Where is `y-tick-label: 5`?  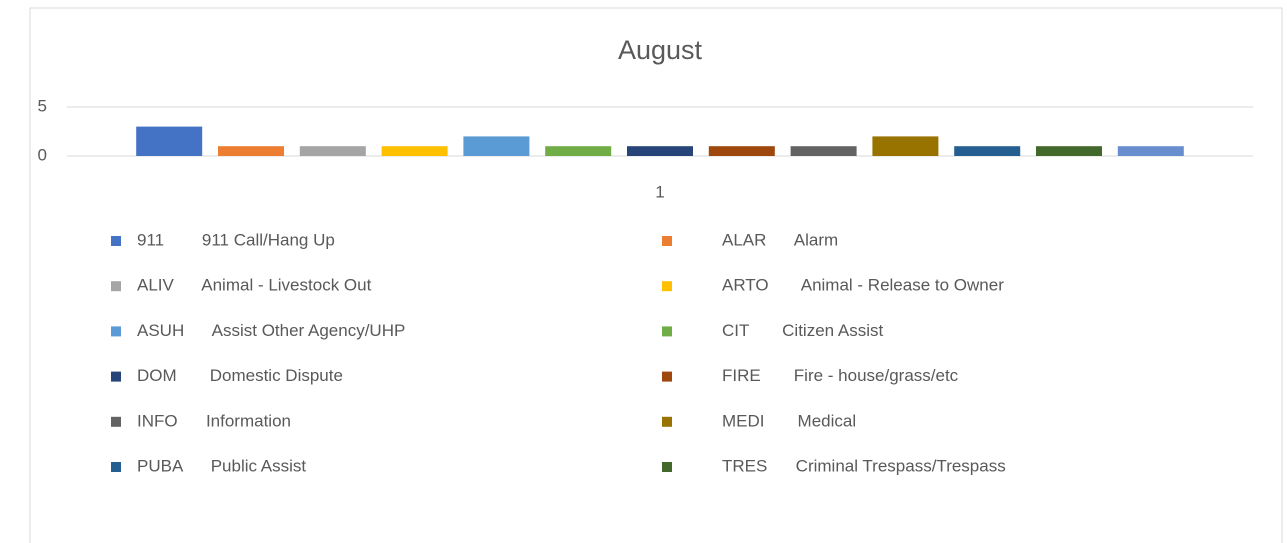
y-tick-label: 5 is located at coordinates (42, 105).